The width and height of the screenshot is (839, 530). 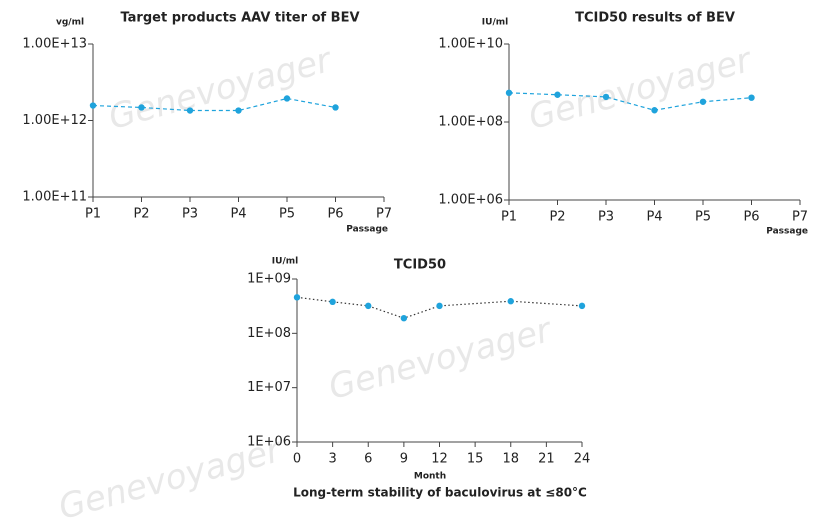 What do you see at coordinates (332, 459) in the screenshot?
I see `x-tick-label: 3` at bounding box center [332, 459].